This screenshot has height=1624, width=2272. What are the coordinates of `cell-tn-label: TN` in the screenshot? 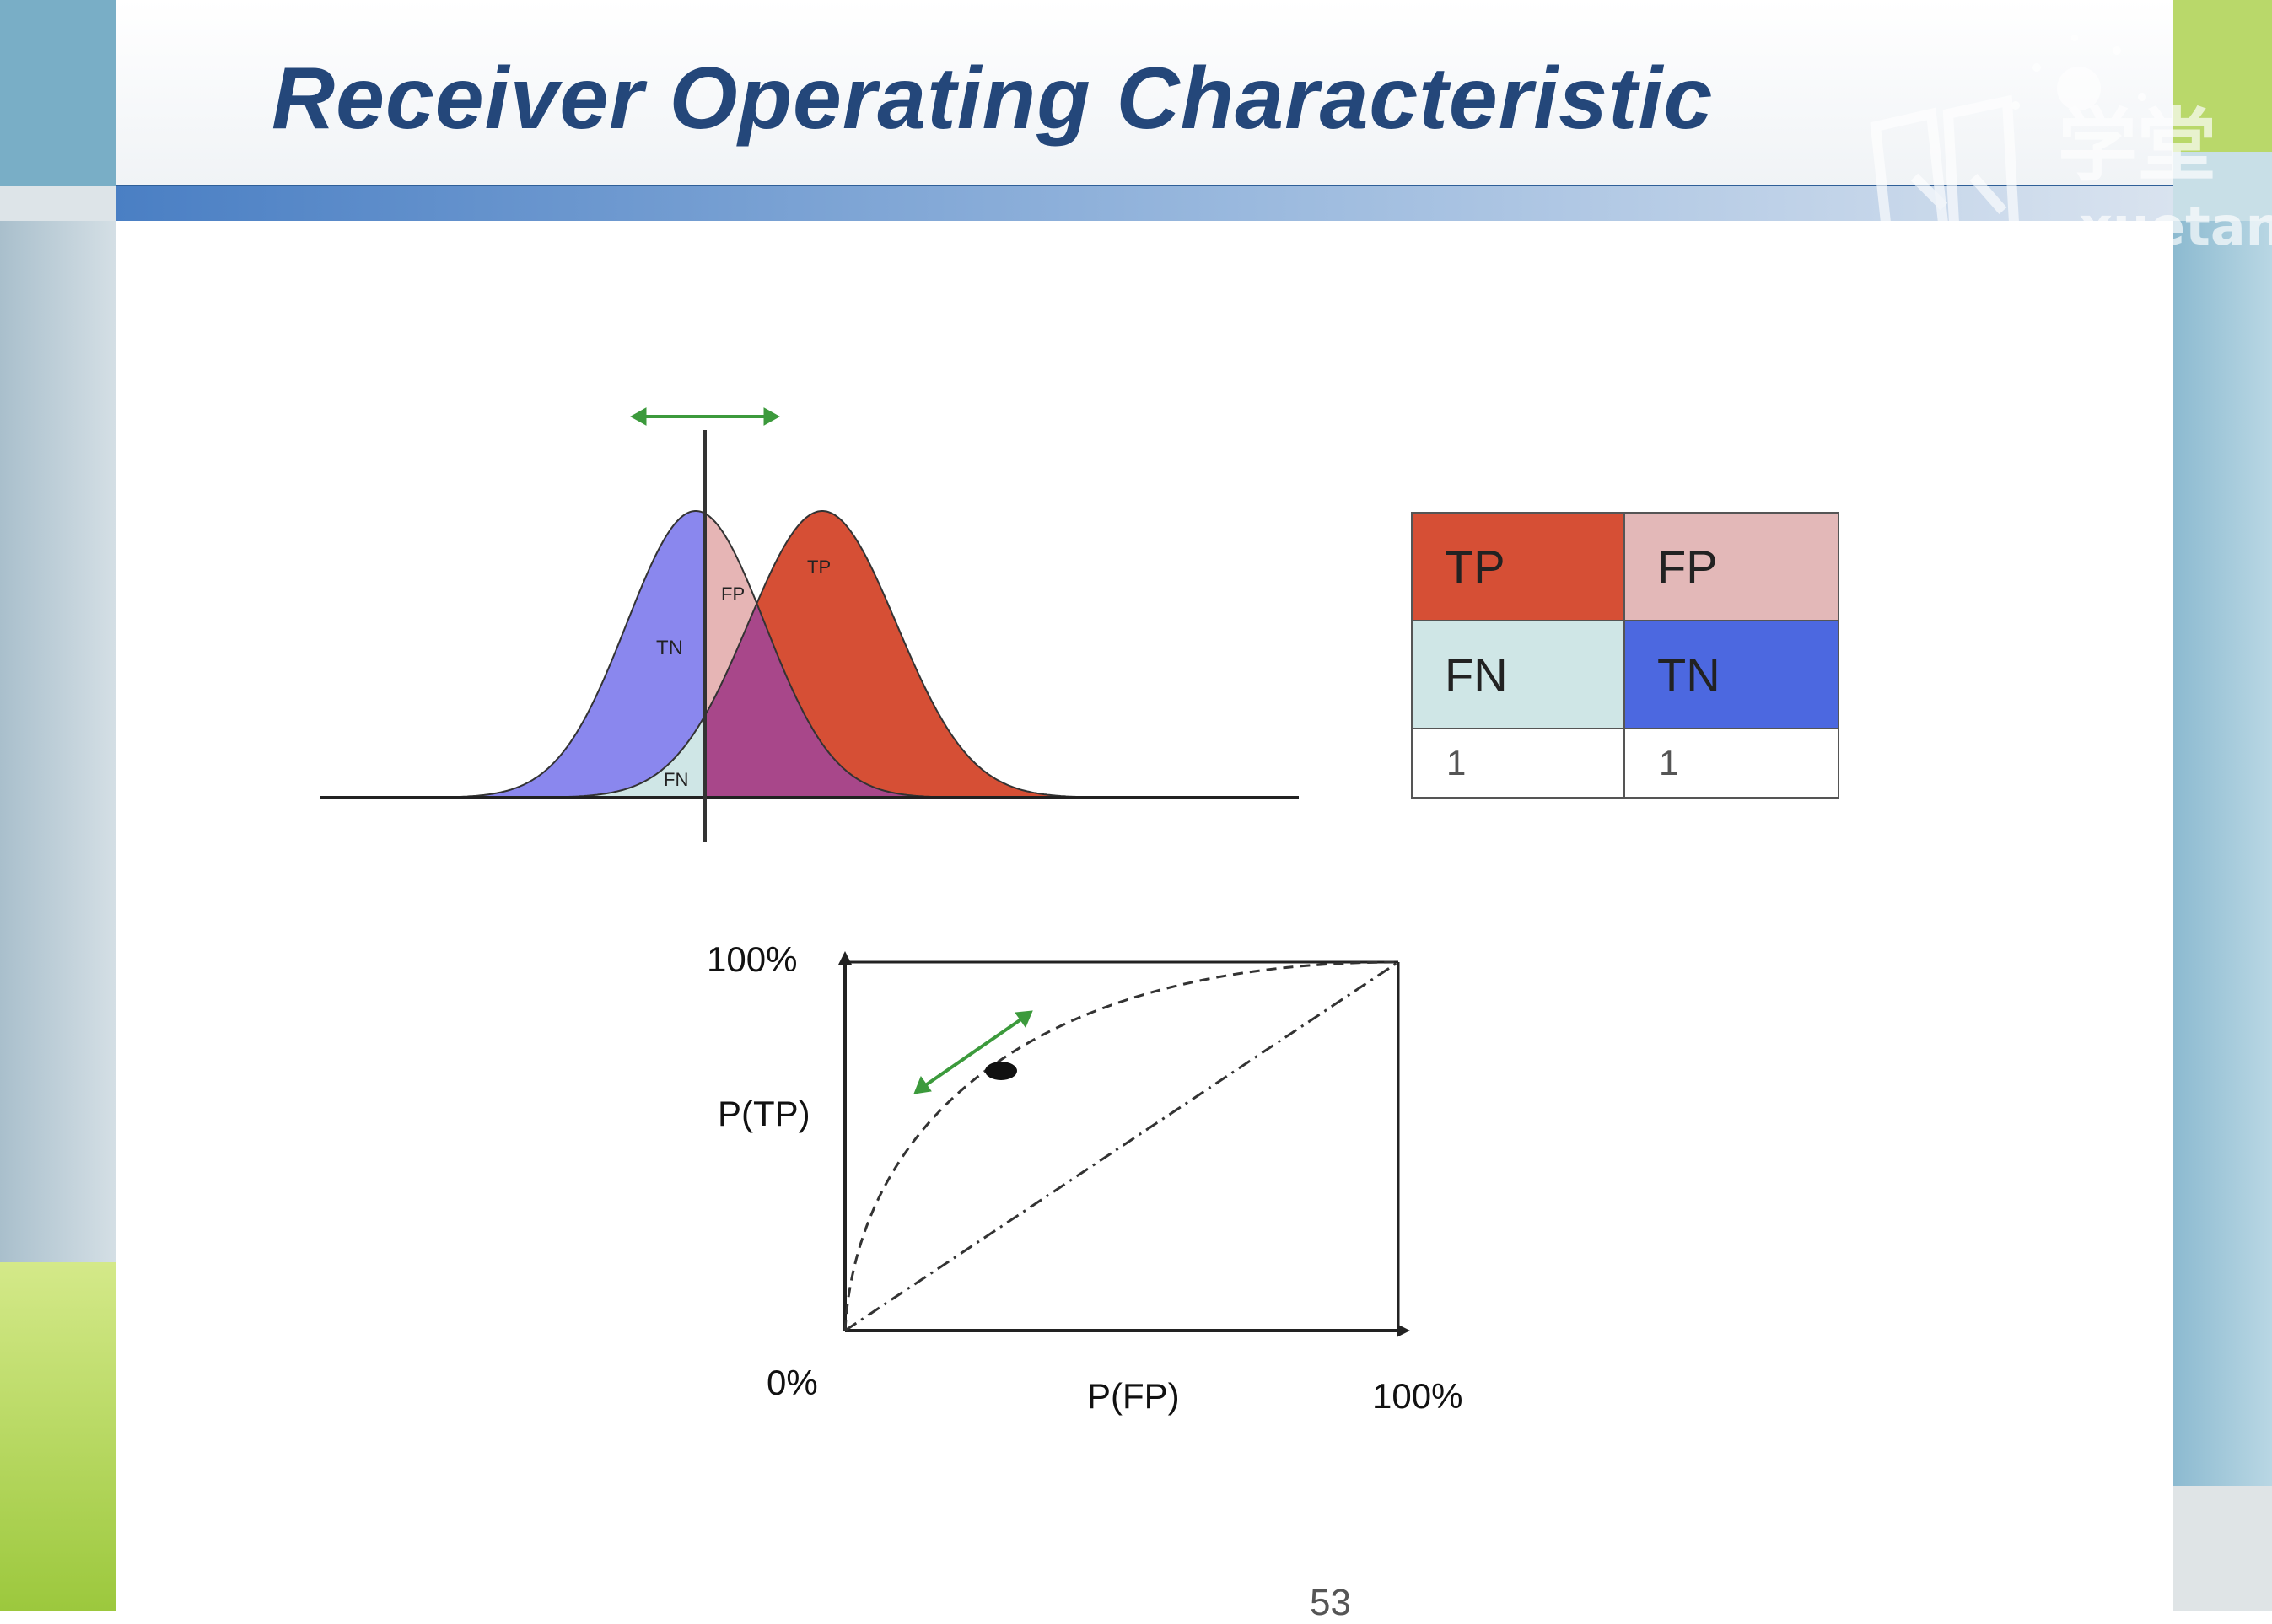 It's located at (1688, 675).